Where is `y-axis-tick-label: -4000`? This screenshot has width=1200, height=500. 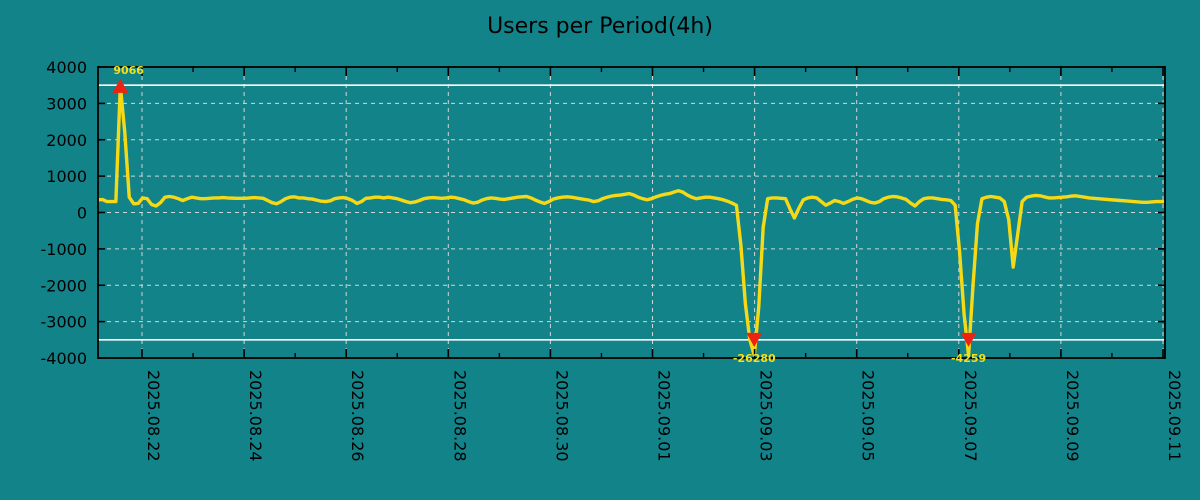 y-axis-tick-label: -4000 is located at coordinates (64, 358).